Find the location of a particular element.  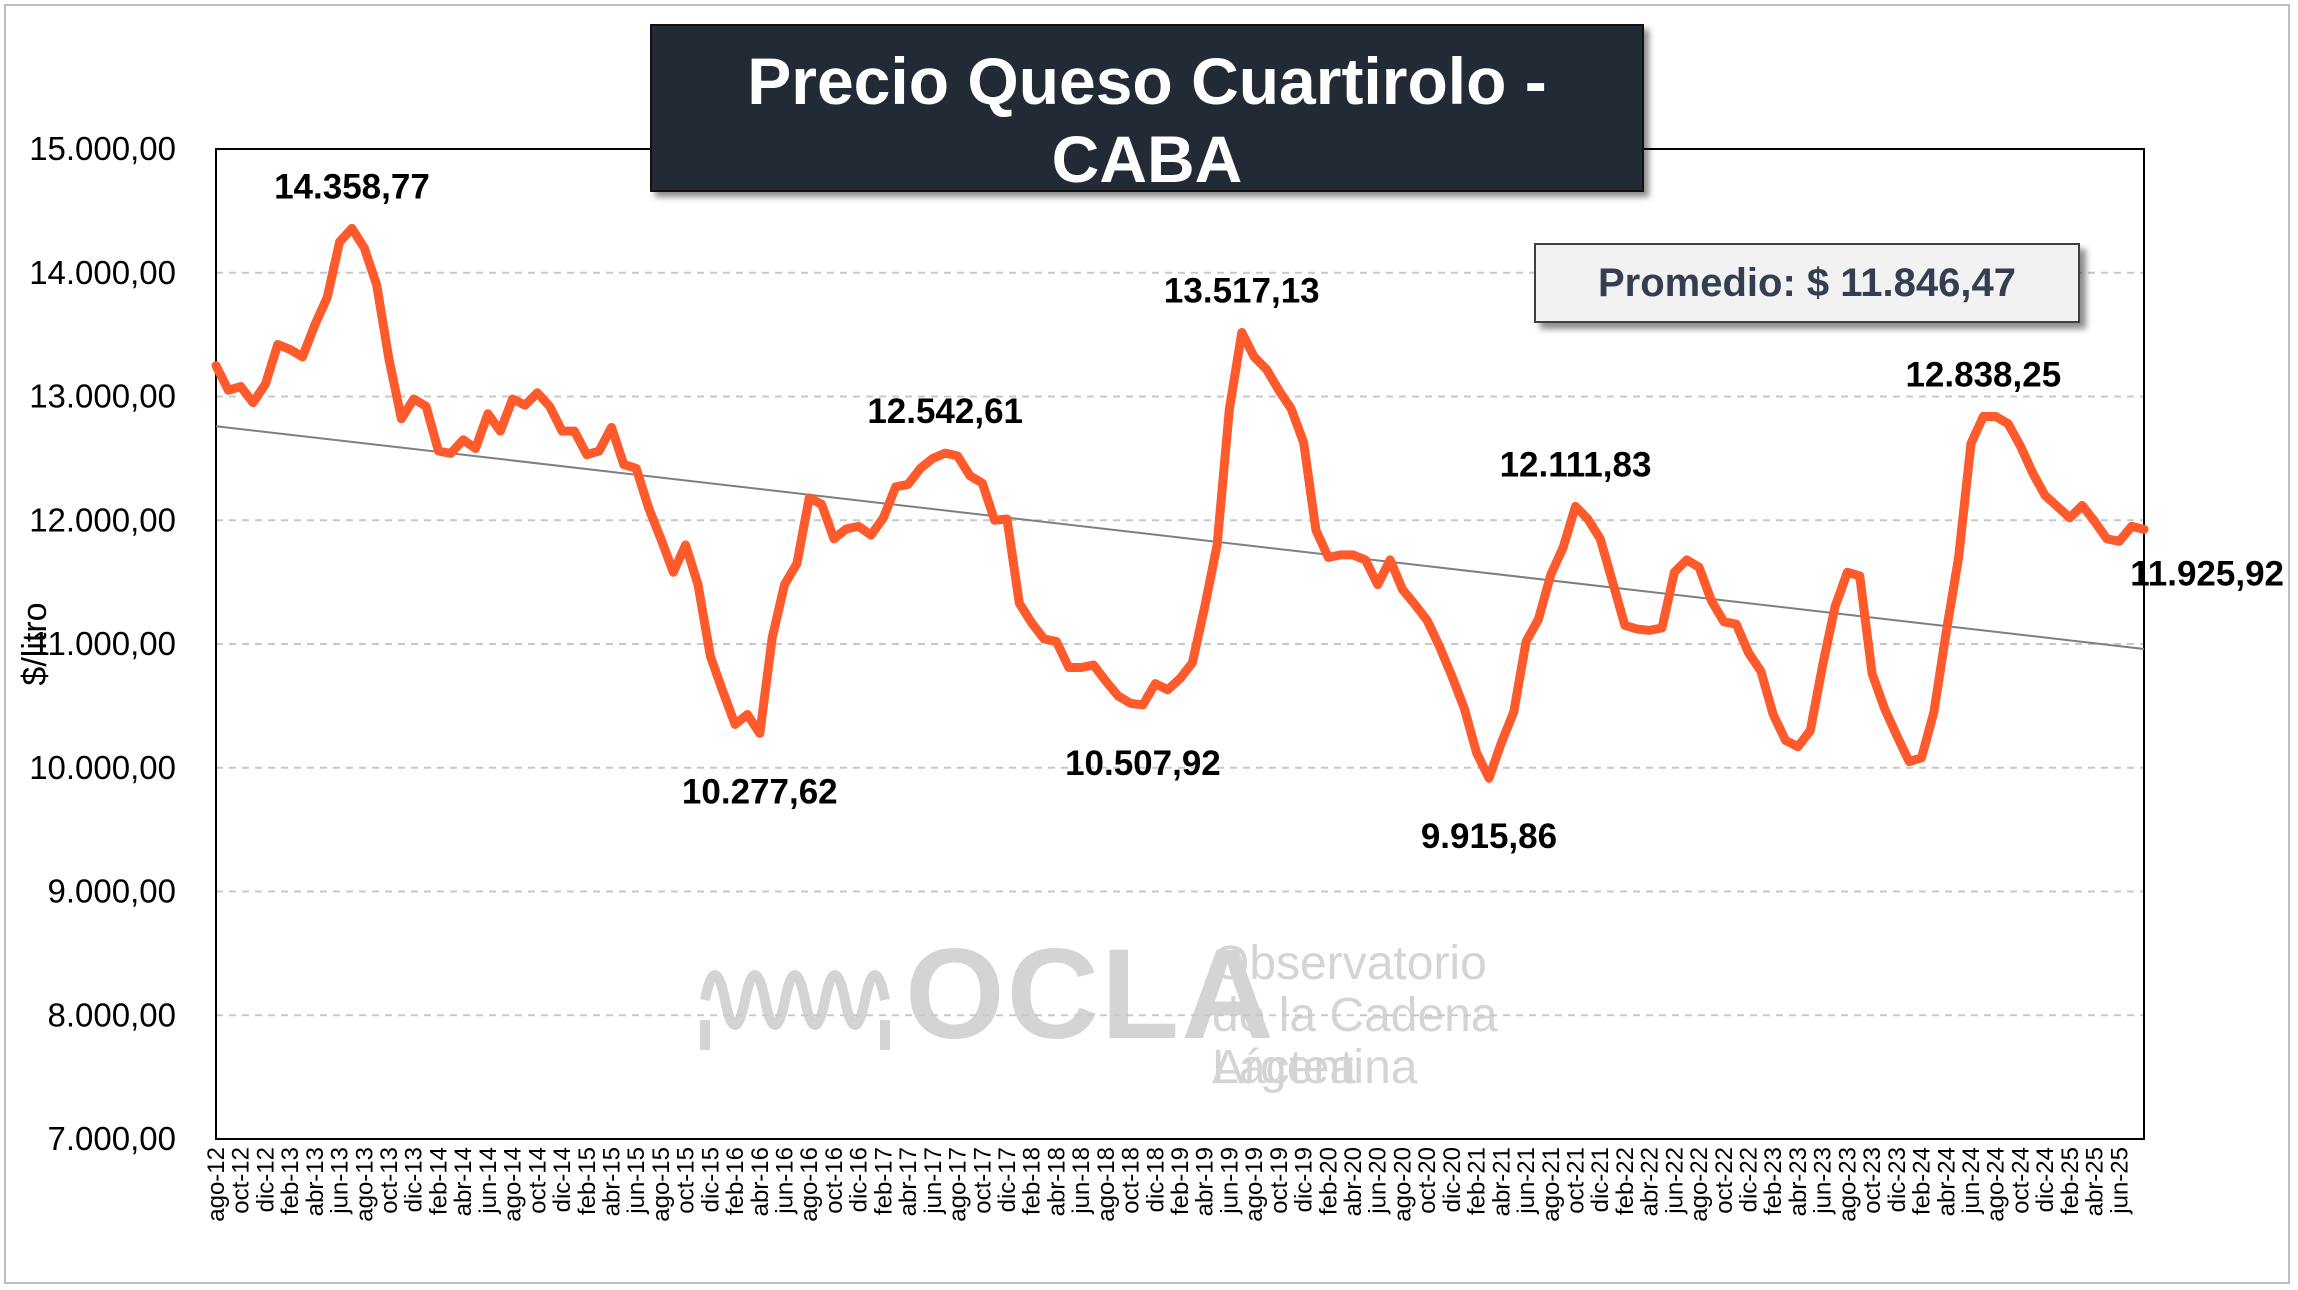

x-tick-label: jun-13 is located at coordinates (340, 1181).